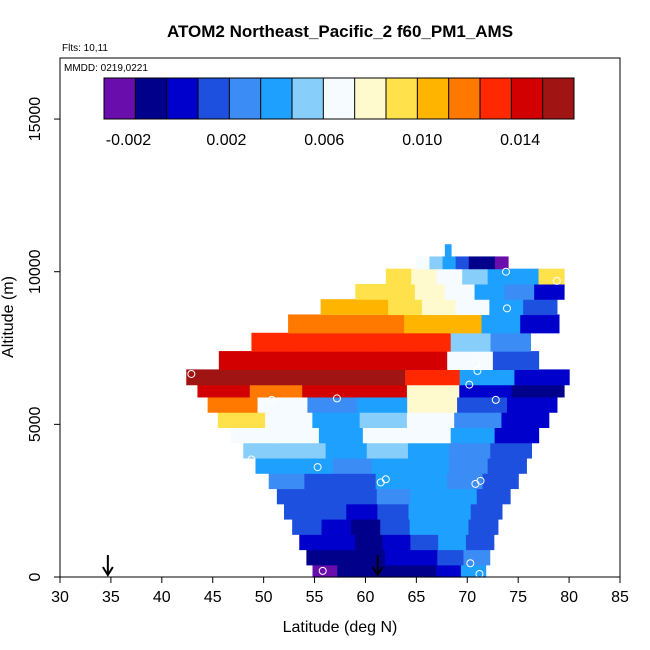 The image size is (650, 650). I want to click on x-axis: 30 35 40 45 50 55 60 65 70 75 80 85, so click(340, 591).